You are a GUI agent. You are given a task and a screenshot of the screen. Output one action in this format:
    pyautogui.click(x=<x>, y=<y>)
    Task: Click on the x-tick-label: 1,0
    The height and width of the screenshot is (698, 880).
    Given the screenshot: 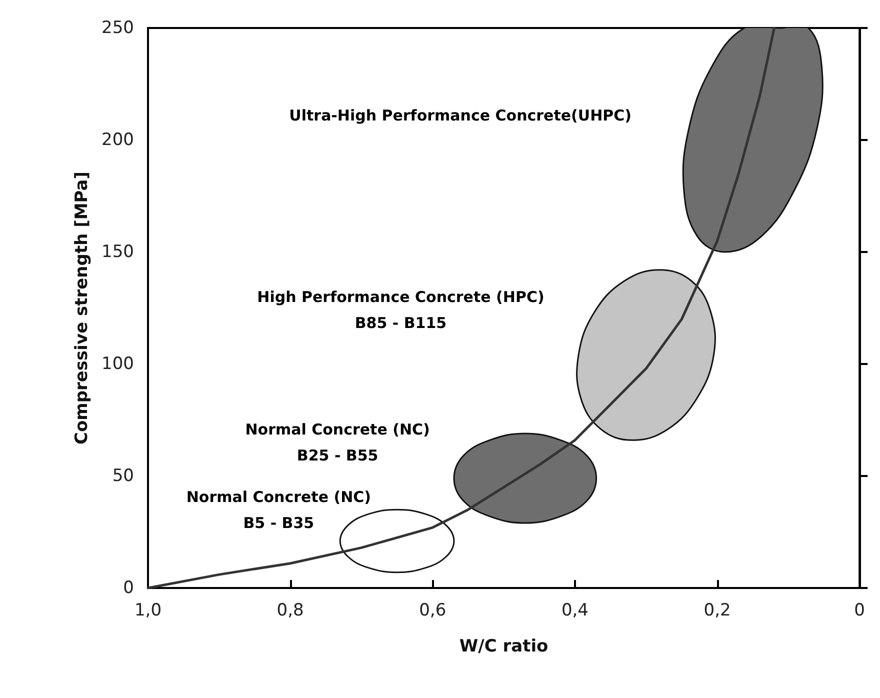 What is the action you would take?
    pyautogui.click(x=148, y=610)
    